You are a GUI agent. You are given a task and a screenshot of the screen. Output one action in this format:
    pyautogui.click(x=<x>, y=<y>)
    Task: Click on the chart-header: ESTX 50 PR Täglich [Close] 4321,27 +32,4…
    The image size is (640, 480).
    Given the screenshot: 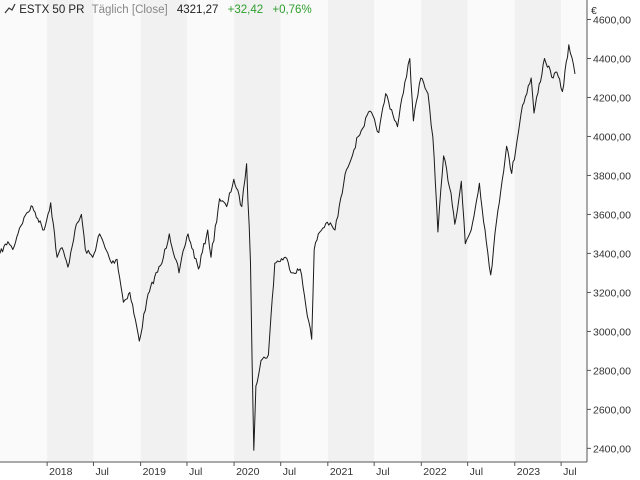 What is the action you would take?
    pyautogui.click(x=158, y=9)
    